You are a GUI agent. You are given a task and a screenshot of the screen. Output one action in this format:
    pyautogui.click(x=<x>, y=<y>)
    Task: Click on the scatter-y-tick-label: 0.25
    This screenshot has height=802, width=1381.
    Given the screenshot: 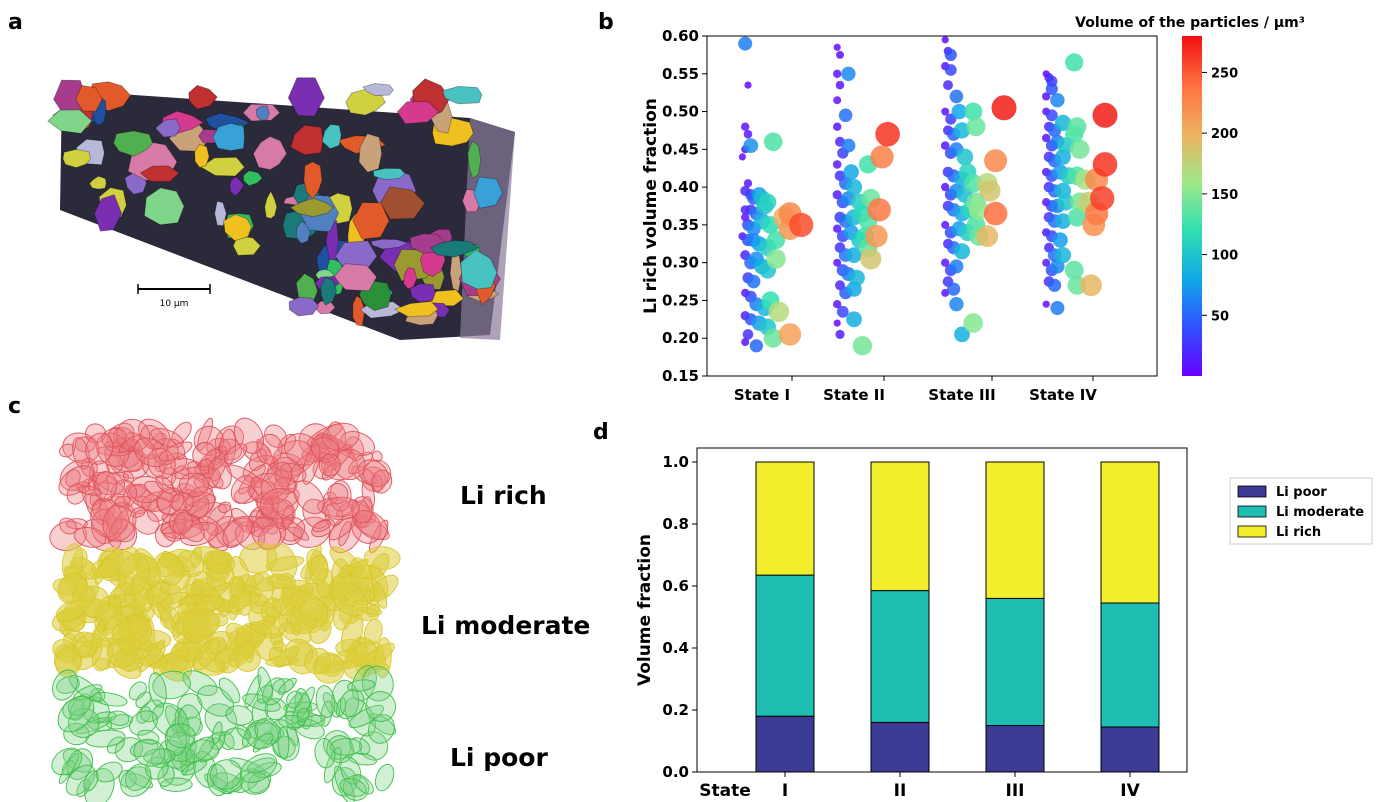 What is the action you would take?
    pyautogui.click(x=680, y=300)
    